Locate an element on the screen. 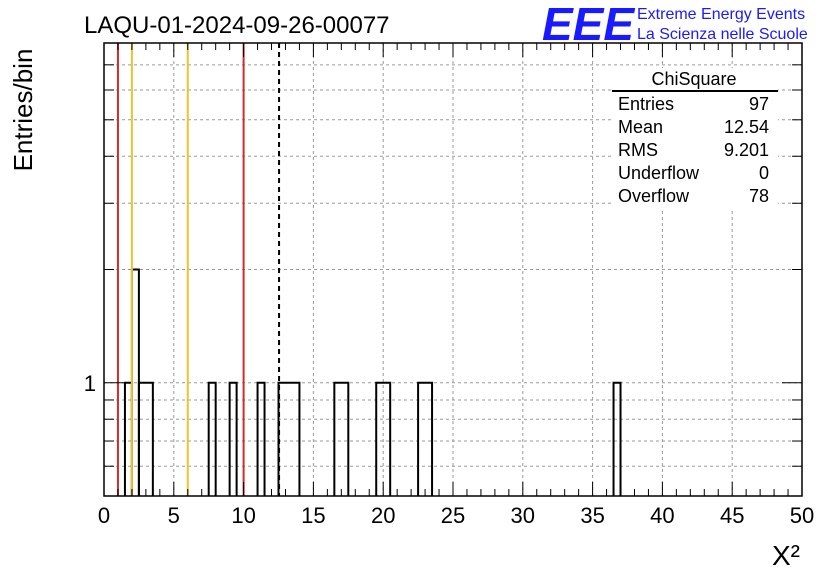 The width and height of the screenshot is (836, 577). stats-row-label: Mean is located at coordinates (640, 127).